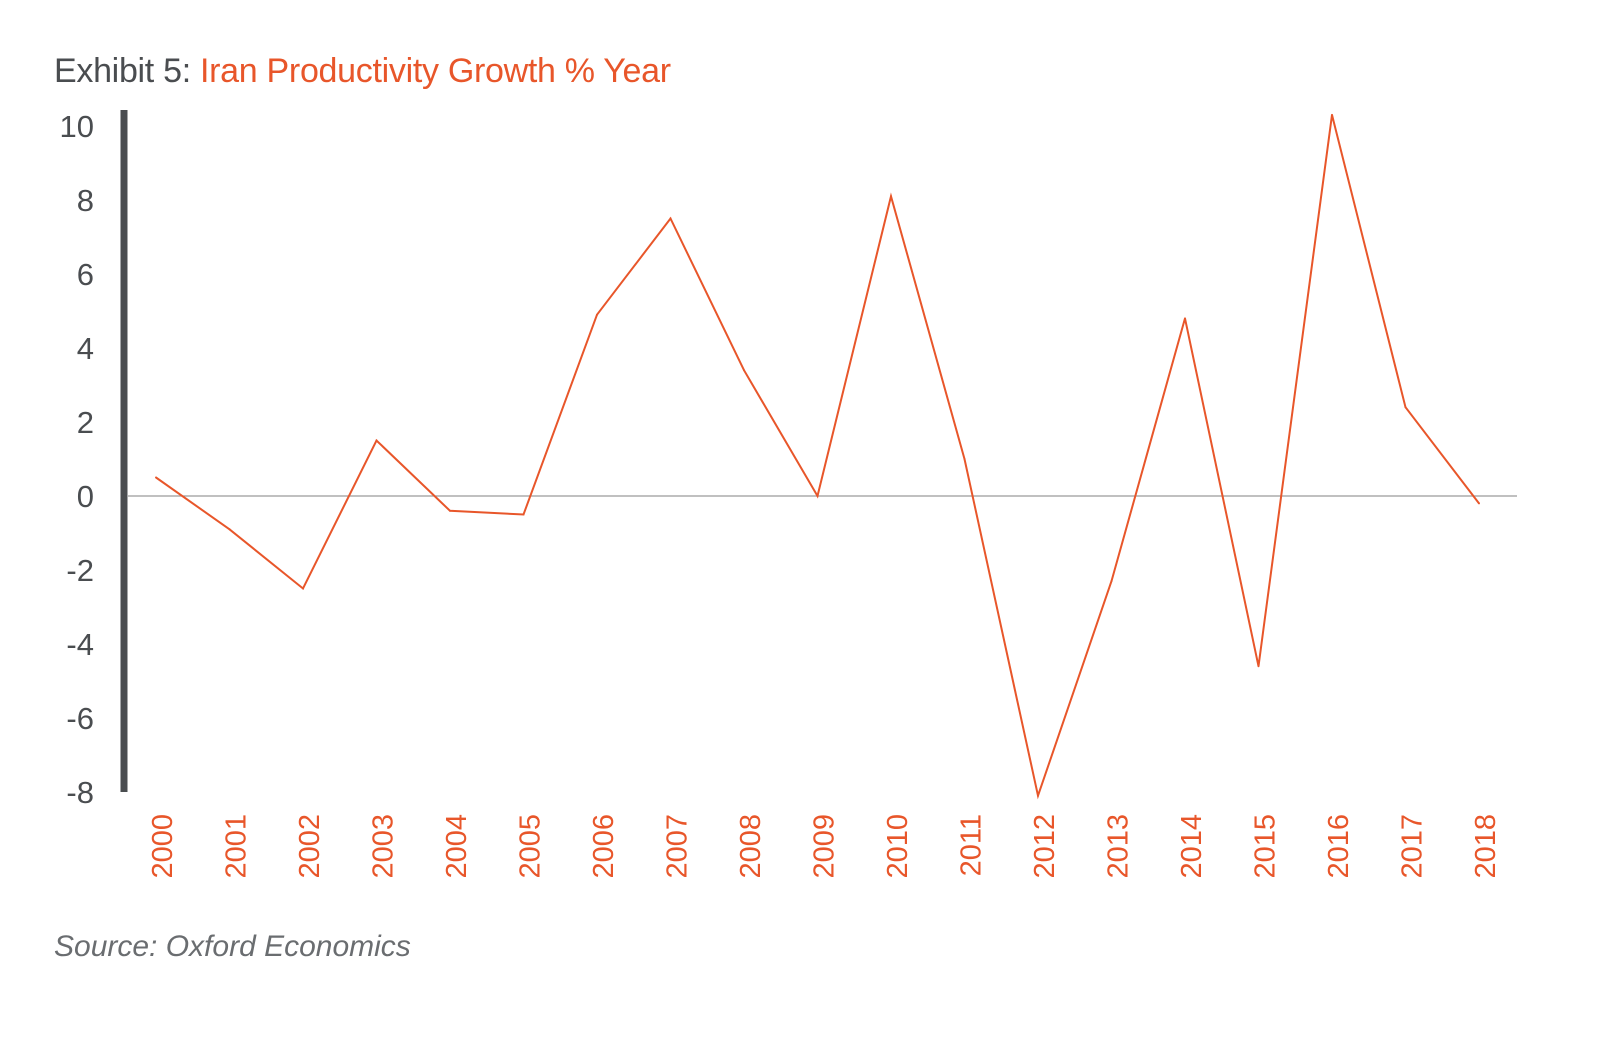  Describe the element at coordinates (1038, 795) in the screenshot. I see `data-point-2012` at that location.